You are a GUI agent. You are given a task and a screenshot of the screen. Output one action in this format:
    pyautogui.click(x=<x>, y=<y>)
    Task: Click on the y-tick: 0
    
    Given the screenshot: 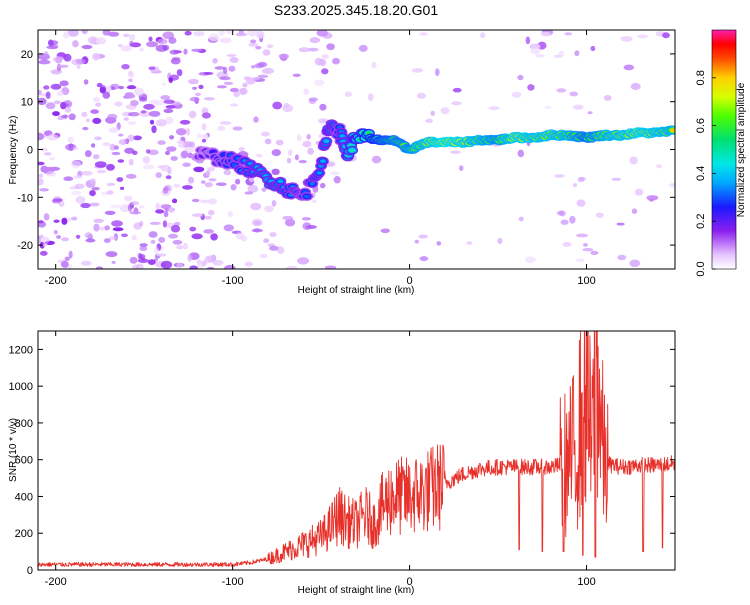 What is the action you would take?
    pyautogui.click(x=351, y=571)
    